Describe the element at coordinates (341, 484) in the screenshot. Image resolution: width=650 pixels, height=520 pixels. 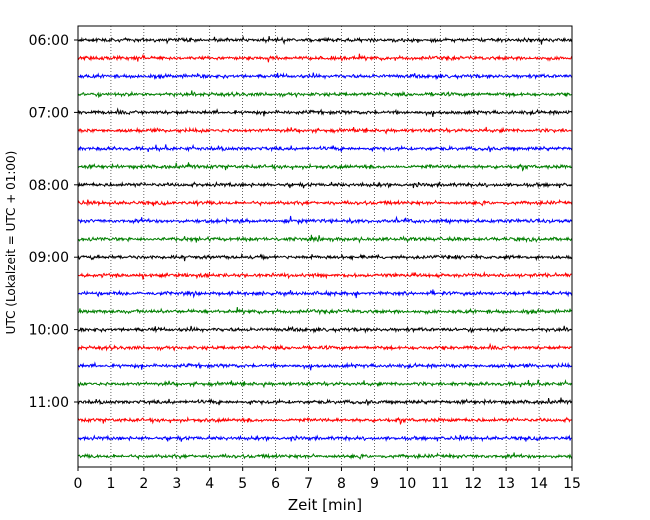
I see `x-tick-label: 8` at that location.